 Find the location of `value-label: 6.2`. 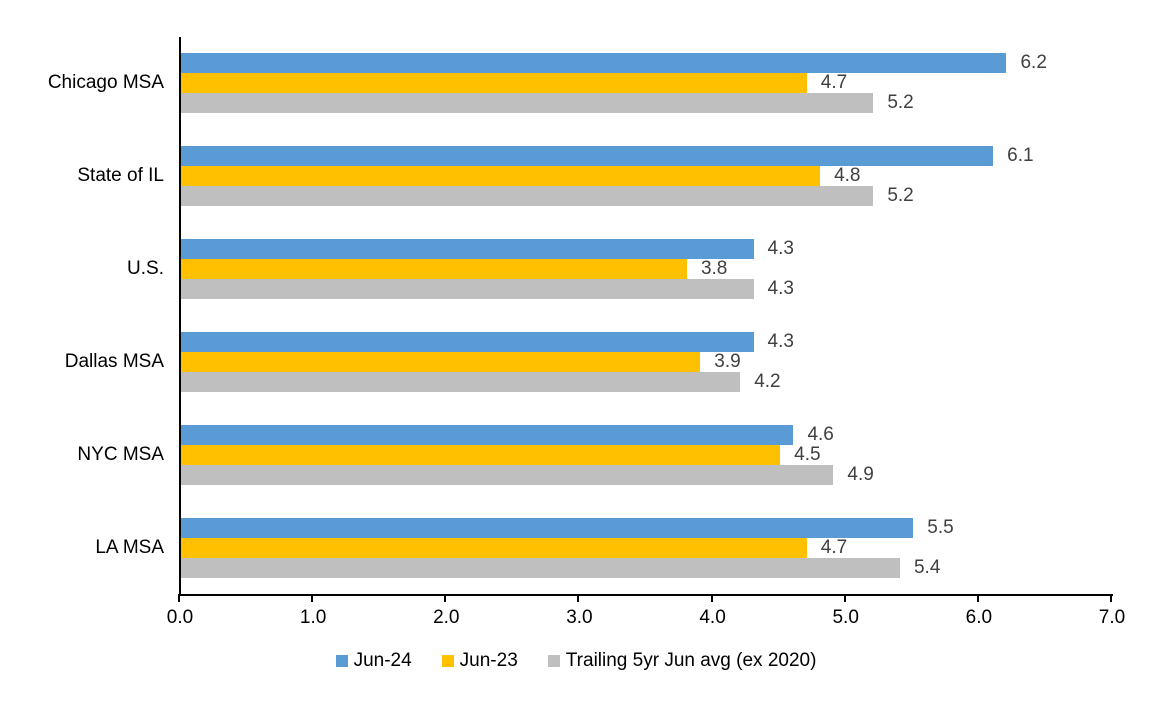

value-label: 6.2 is located at coordinates (1033, 63).